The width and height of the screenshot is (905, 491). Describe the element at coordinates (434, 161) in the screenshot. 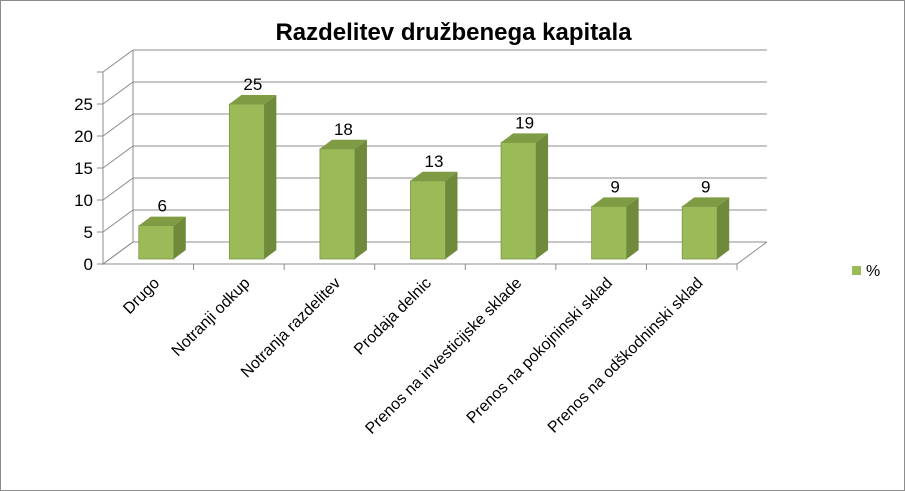

I see `data-label: 13` at that location.